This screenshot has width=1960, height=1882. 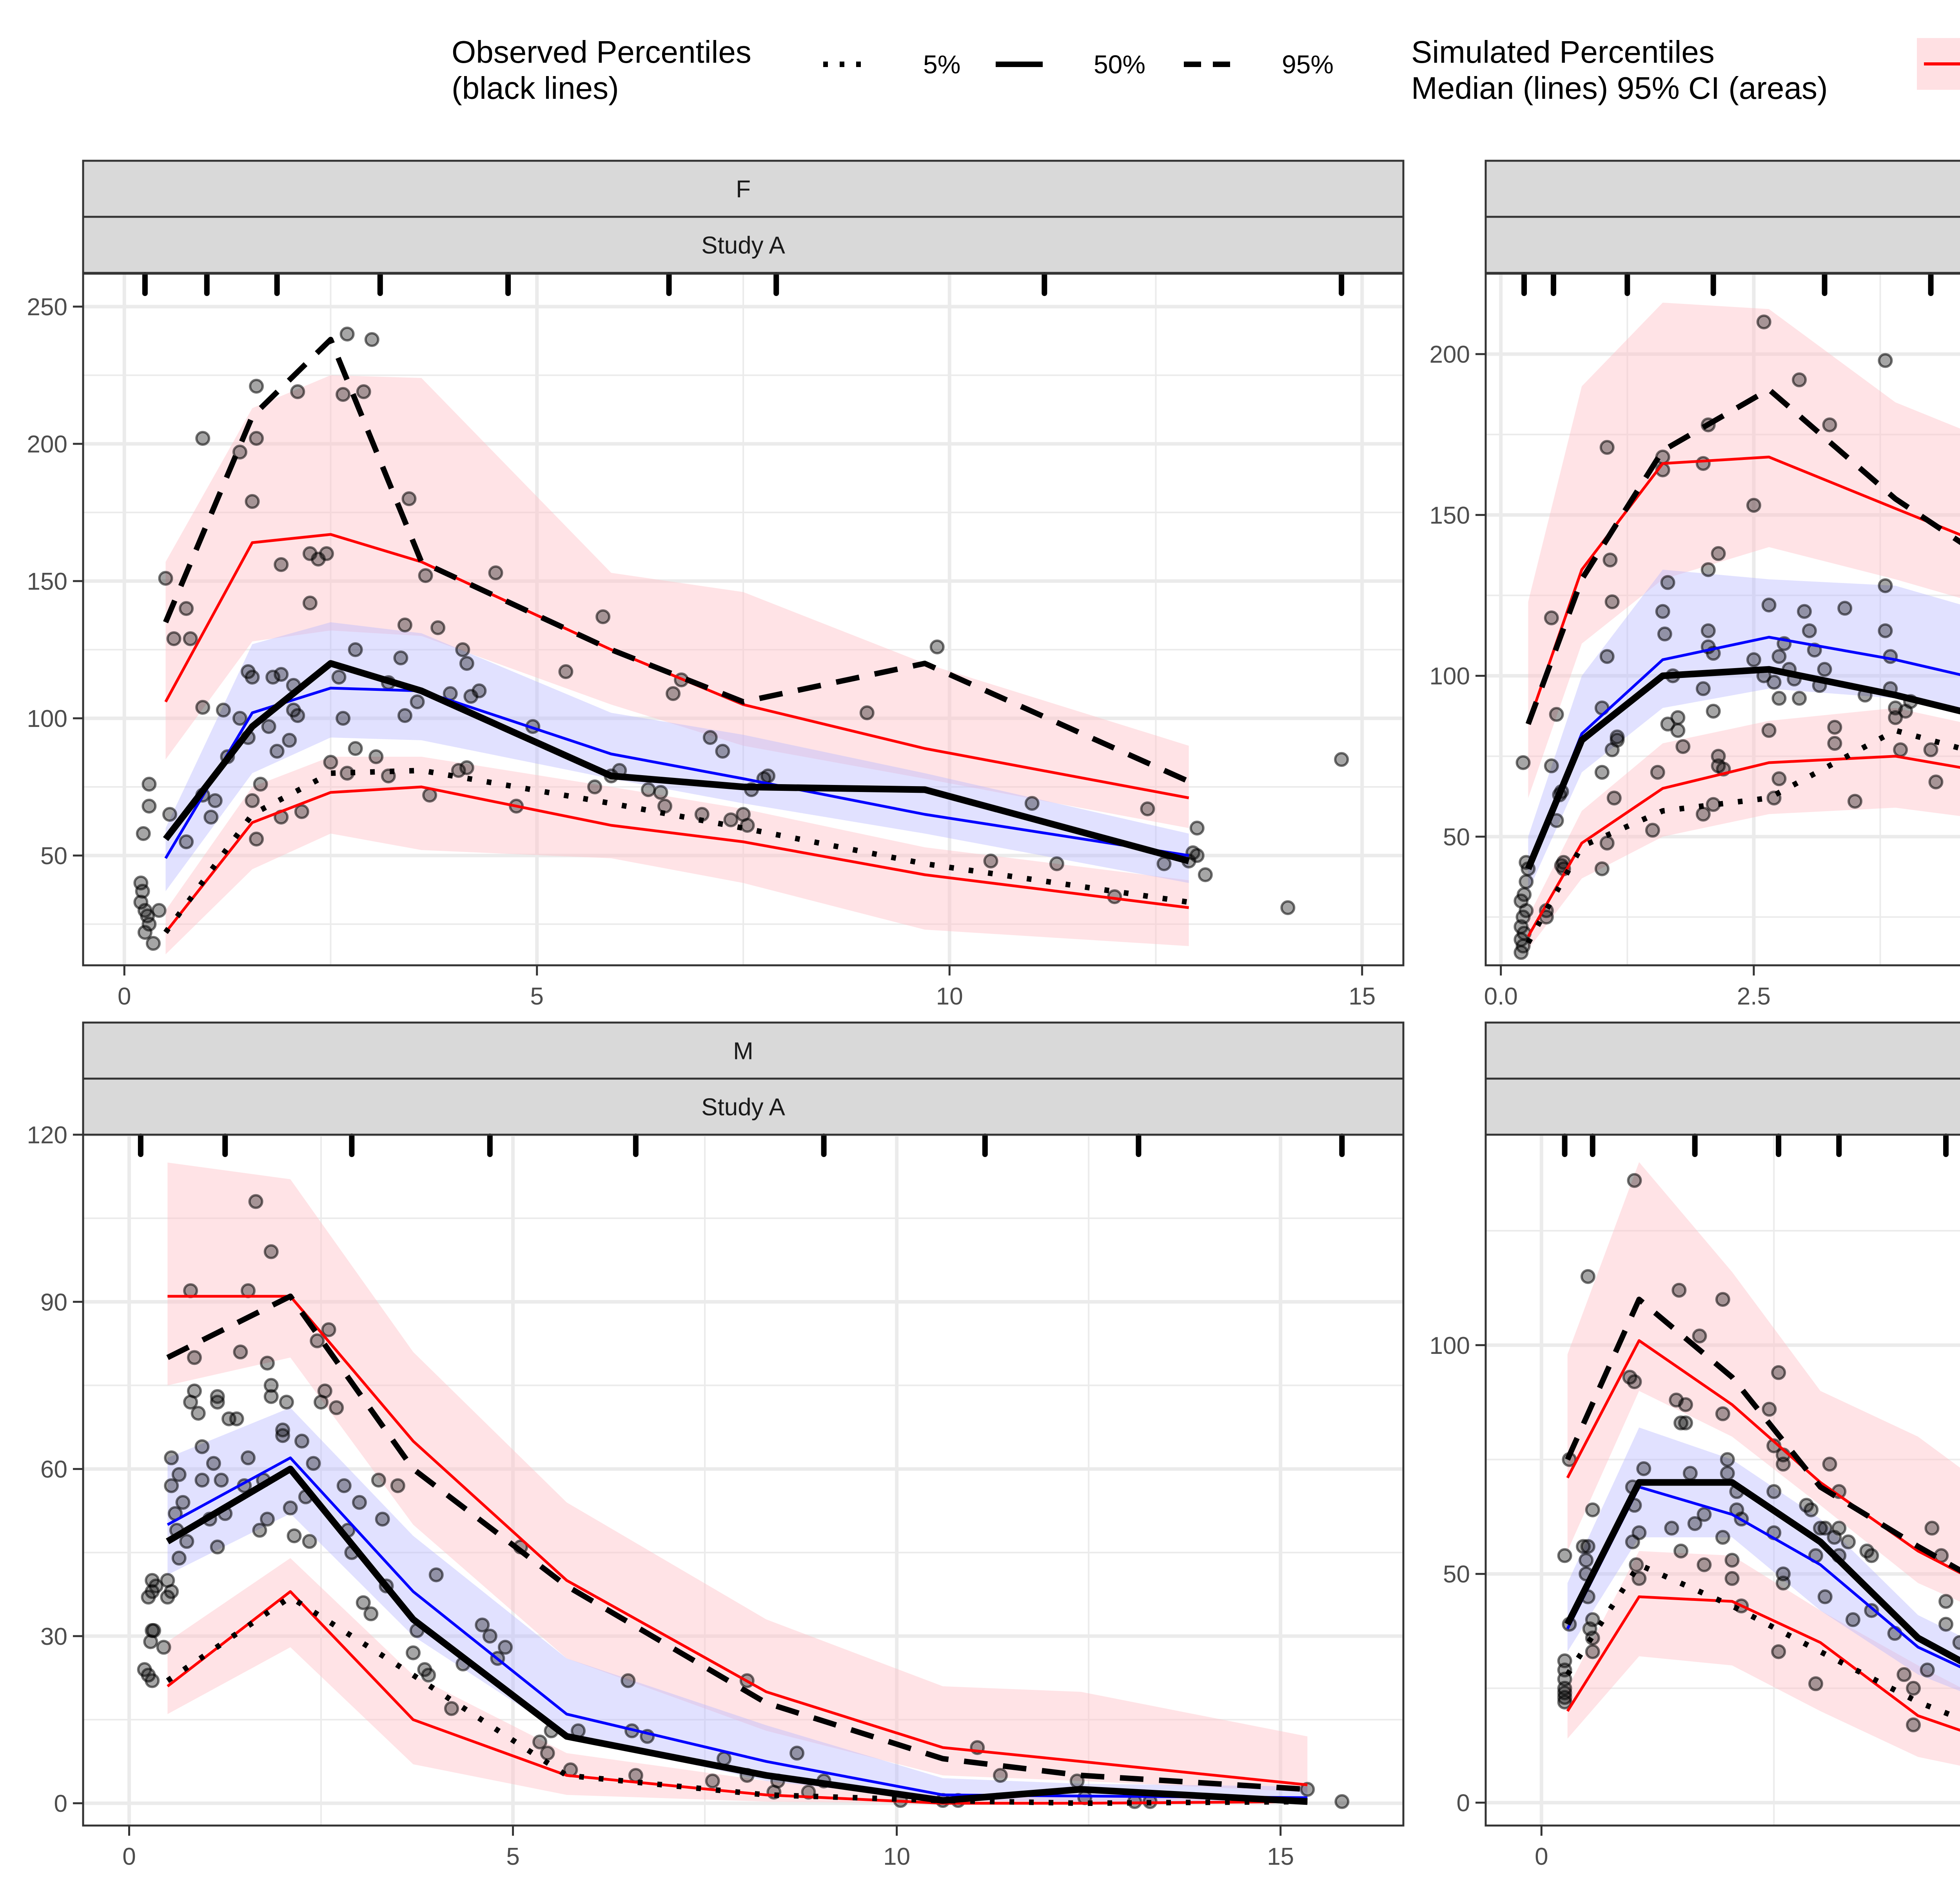 I want to click on panel-border, so click(x=1722, y=1480).